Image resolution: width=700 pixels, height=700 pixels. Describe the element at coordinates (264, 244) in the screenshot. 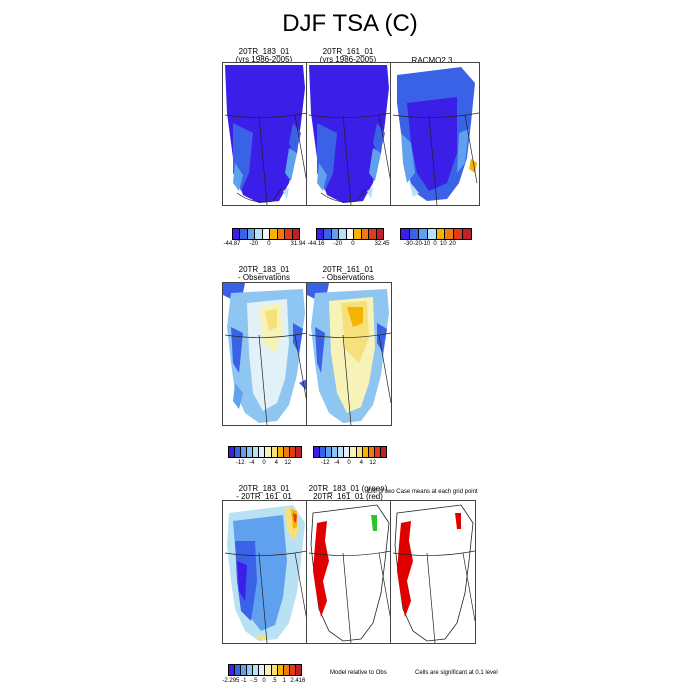

I see `colorbar-labels-r1c1: -44.87 -20 0 31.94` at that location.